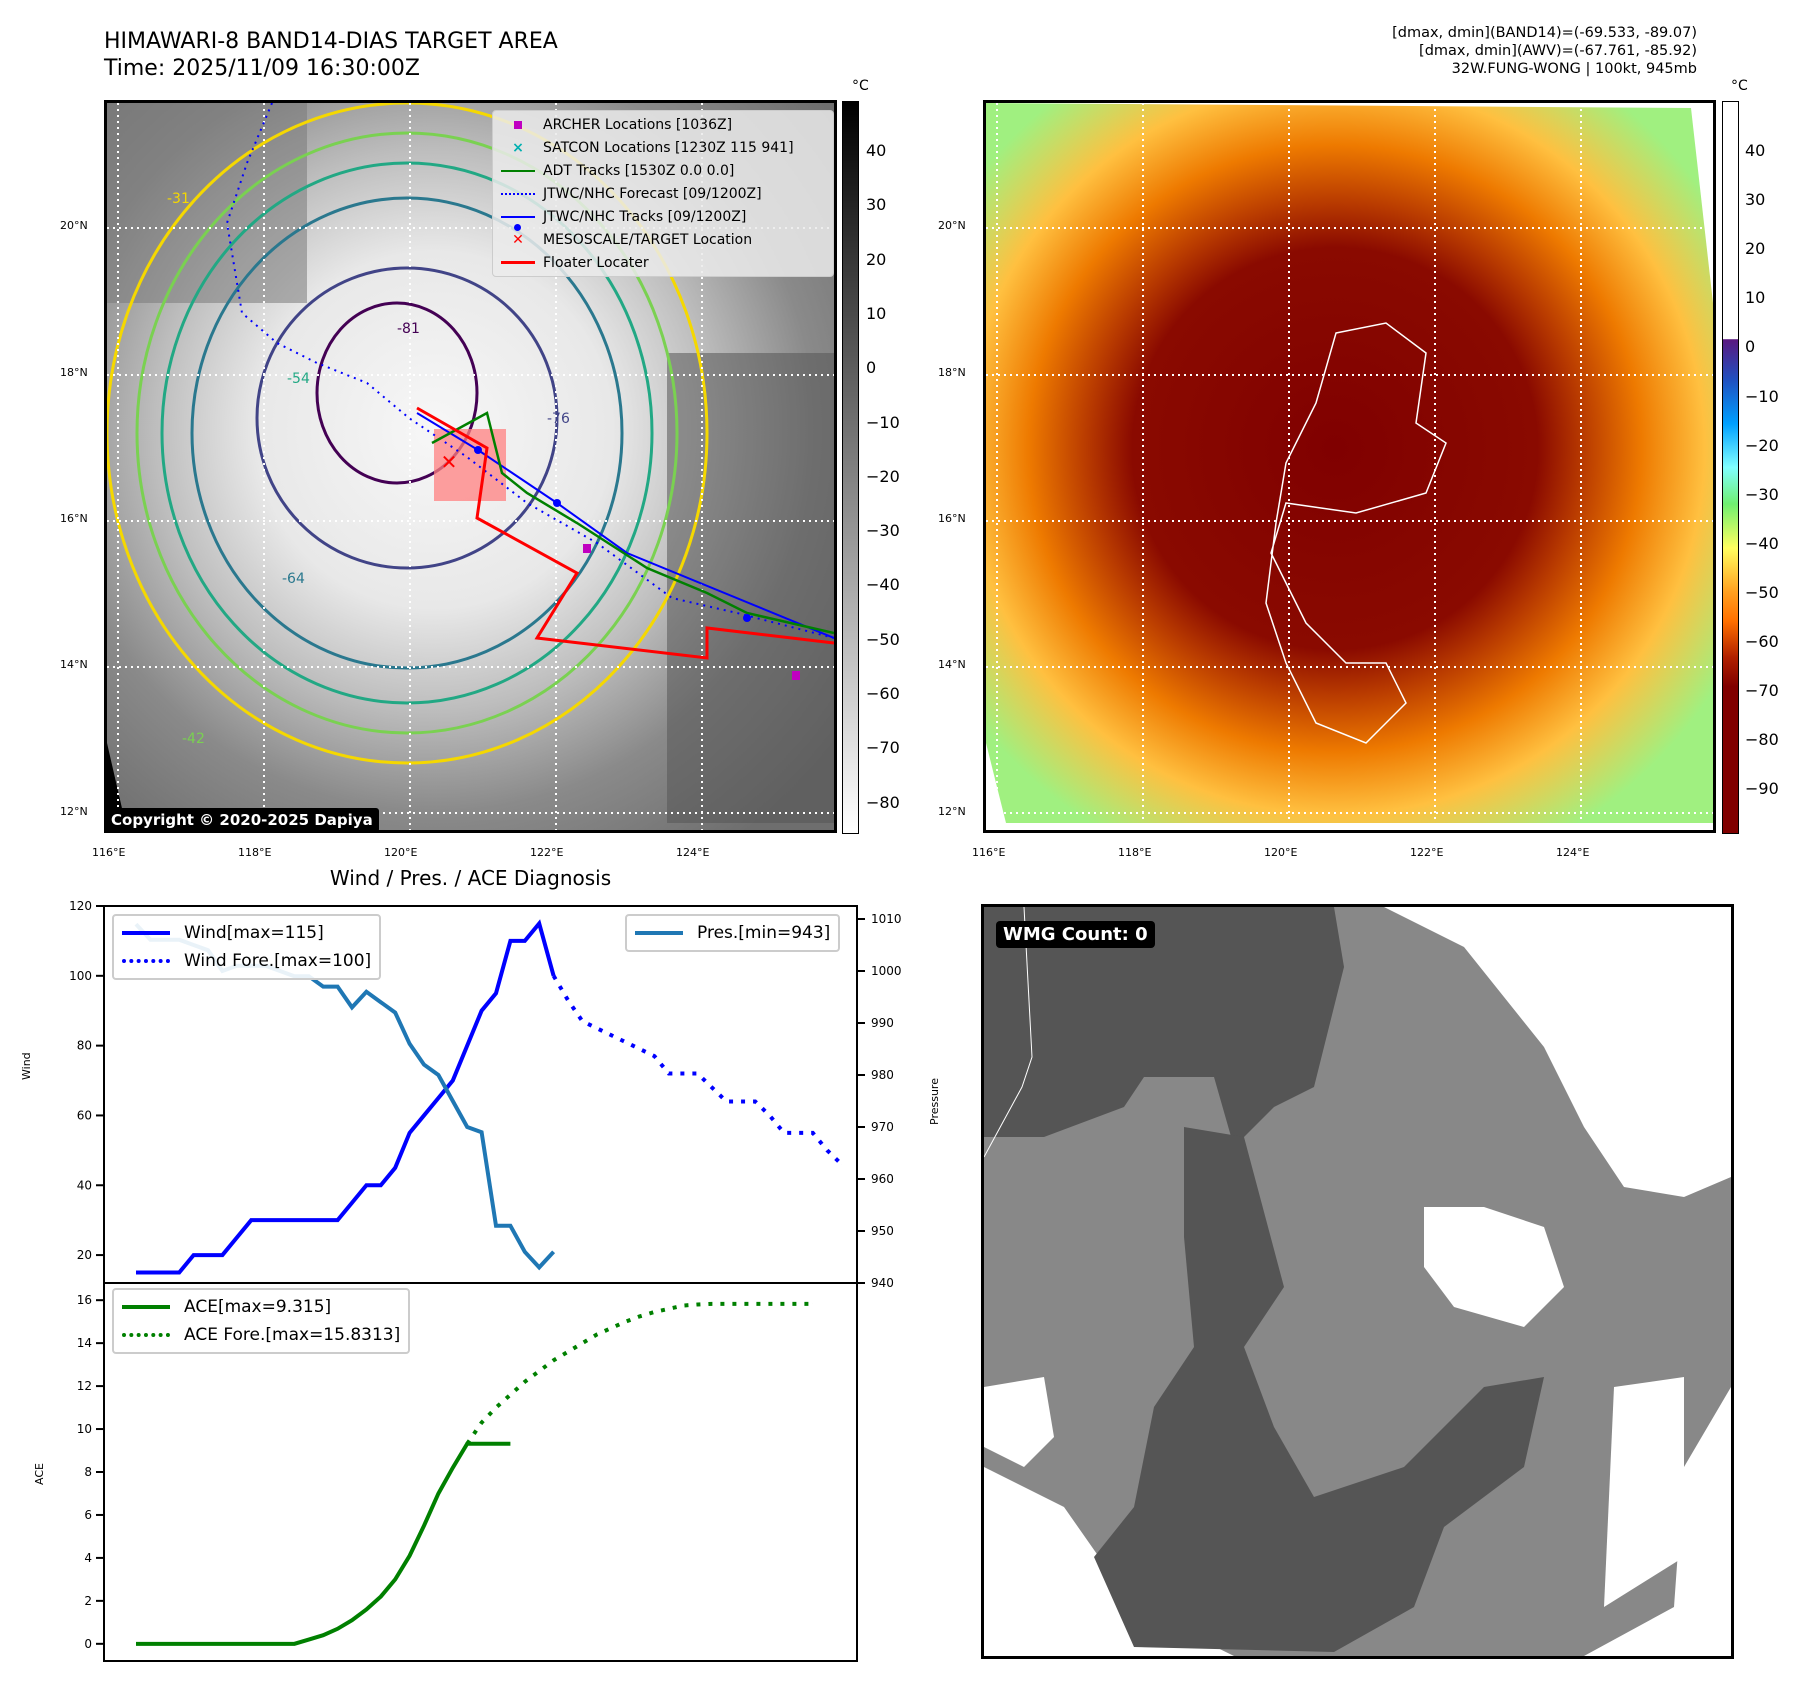  I want to click on diagnosis-title: Wind / Pres. / ACE Diagnosis, so click(470, 878).